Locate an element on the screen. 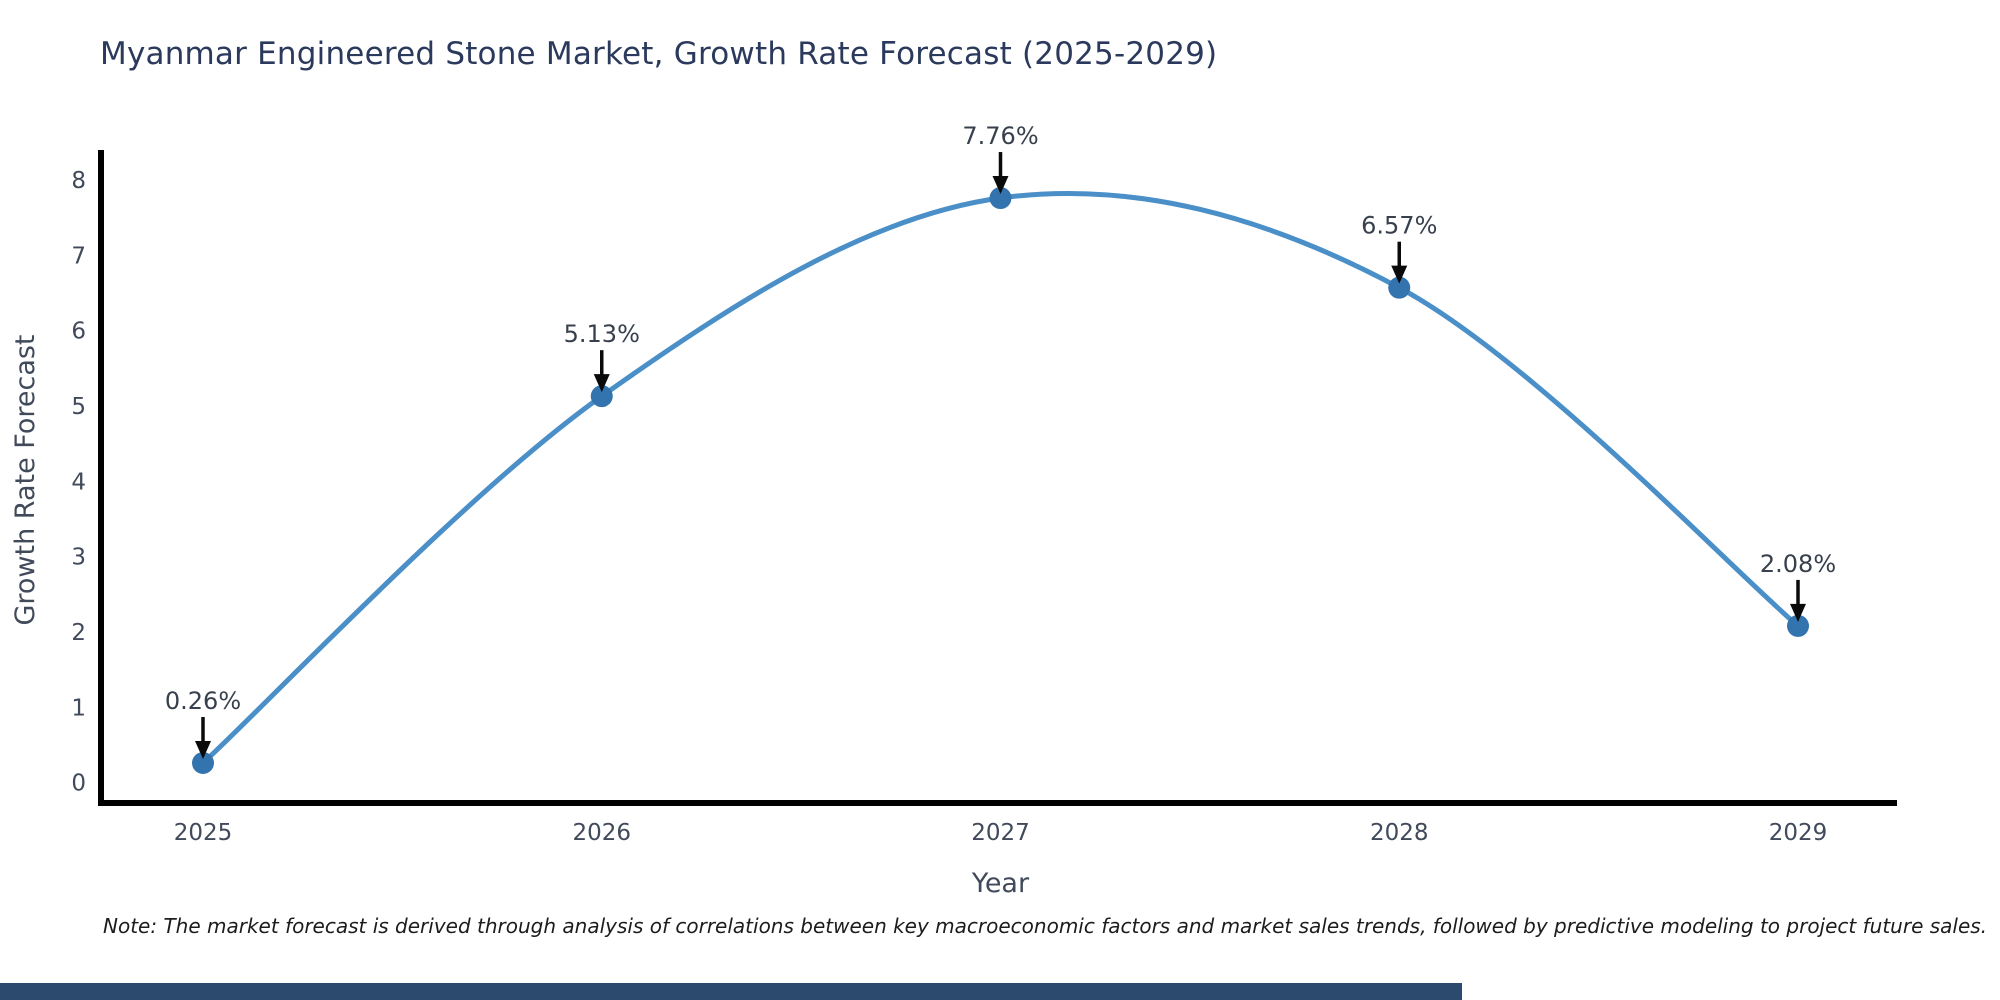 The image size is (2000, 1000). y-tick-label: 1 is located at coordinates (78, 708).